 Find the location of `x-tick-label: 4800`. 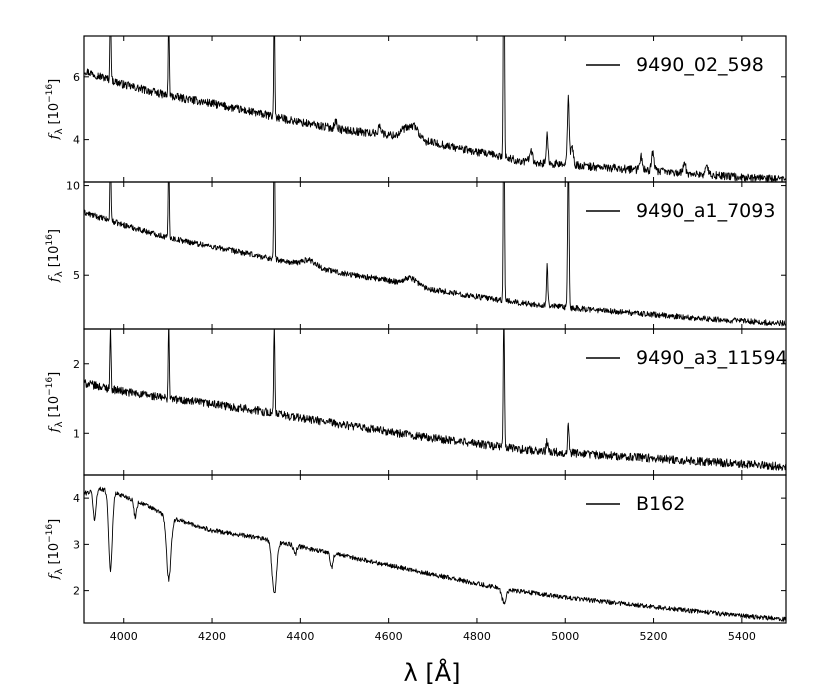

x-tick-label: 4800 is located at coordinates (477, 636).